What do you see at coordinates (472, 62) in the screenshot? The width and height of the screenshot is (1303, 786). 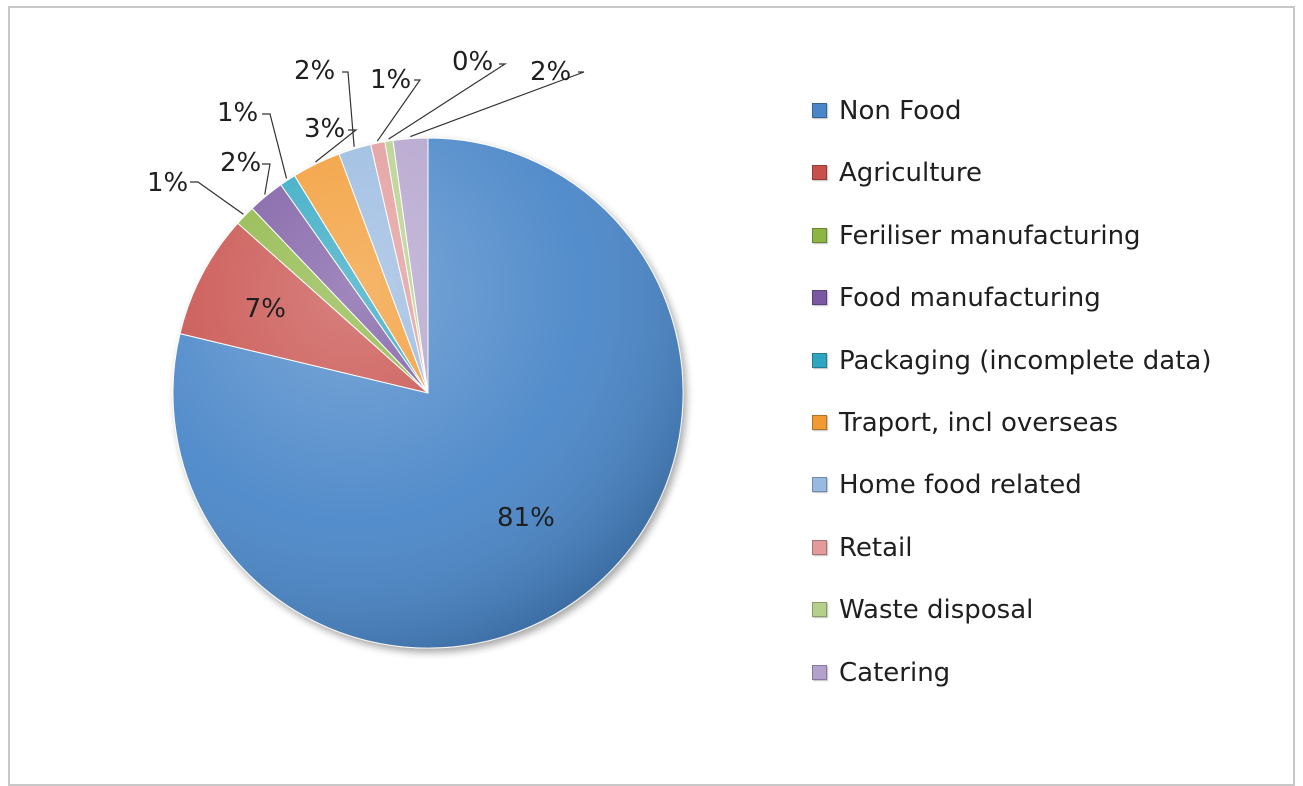 I see `data-label-9: 0%` at bounding box center [472, 62].